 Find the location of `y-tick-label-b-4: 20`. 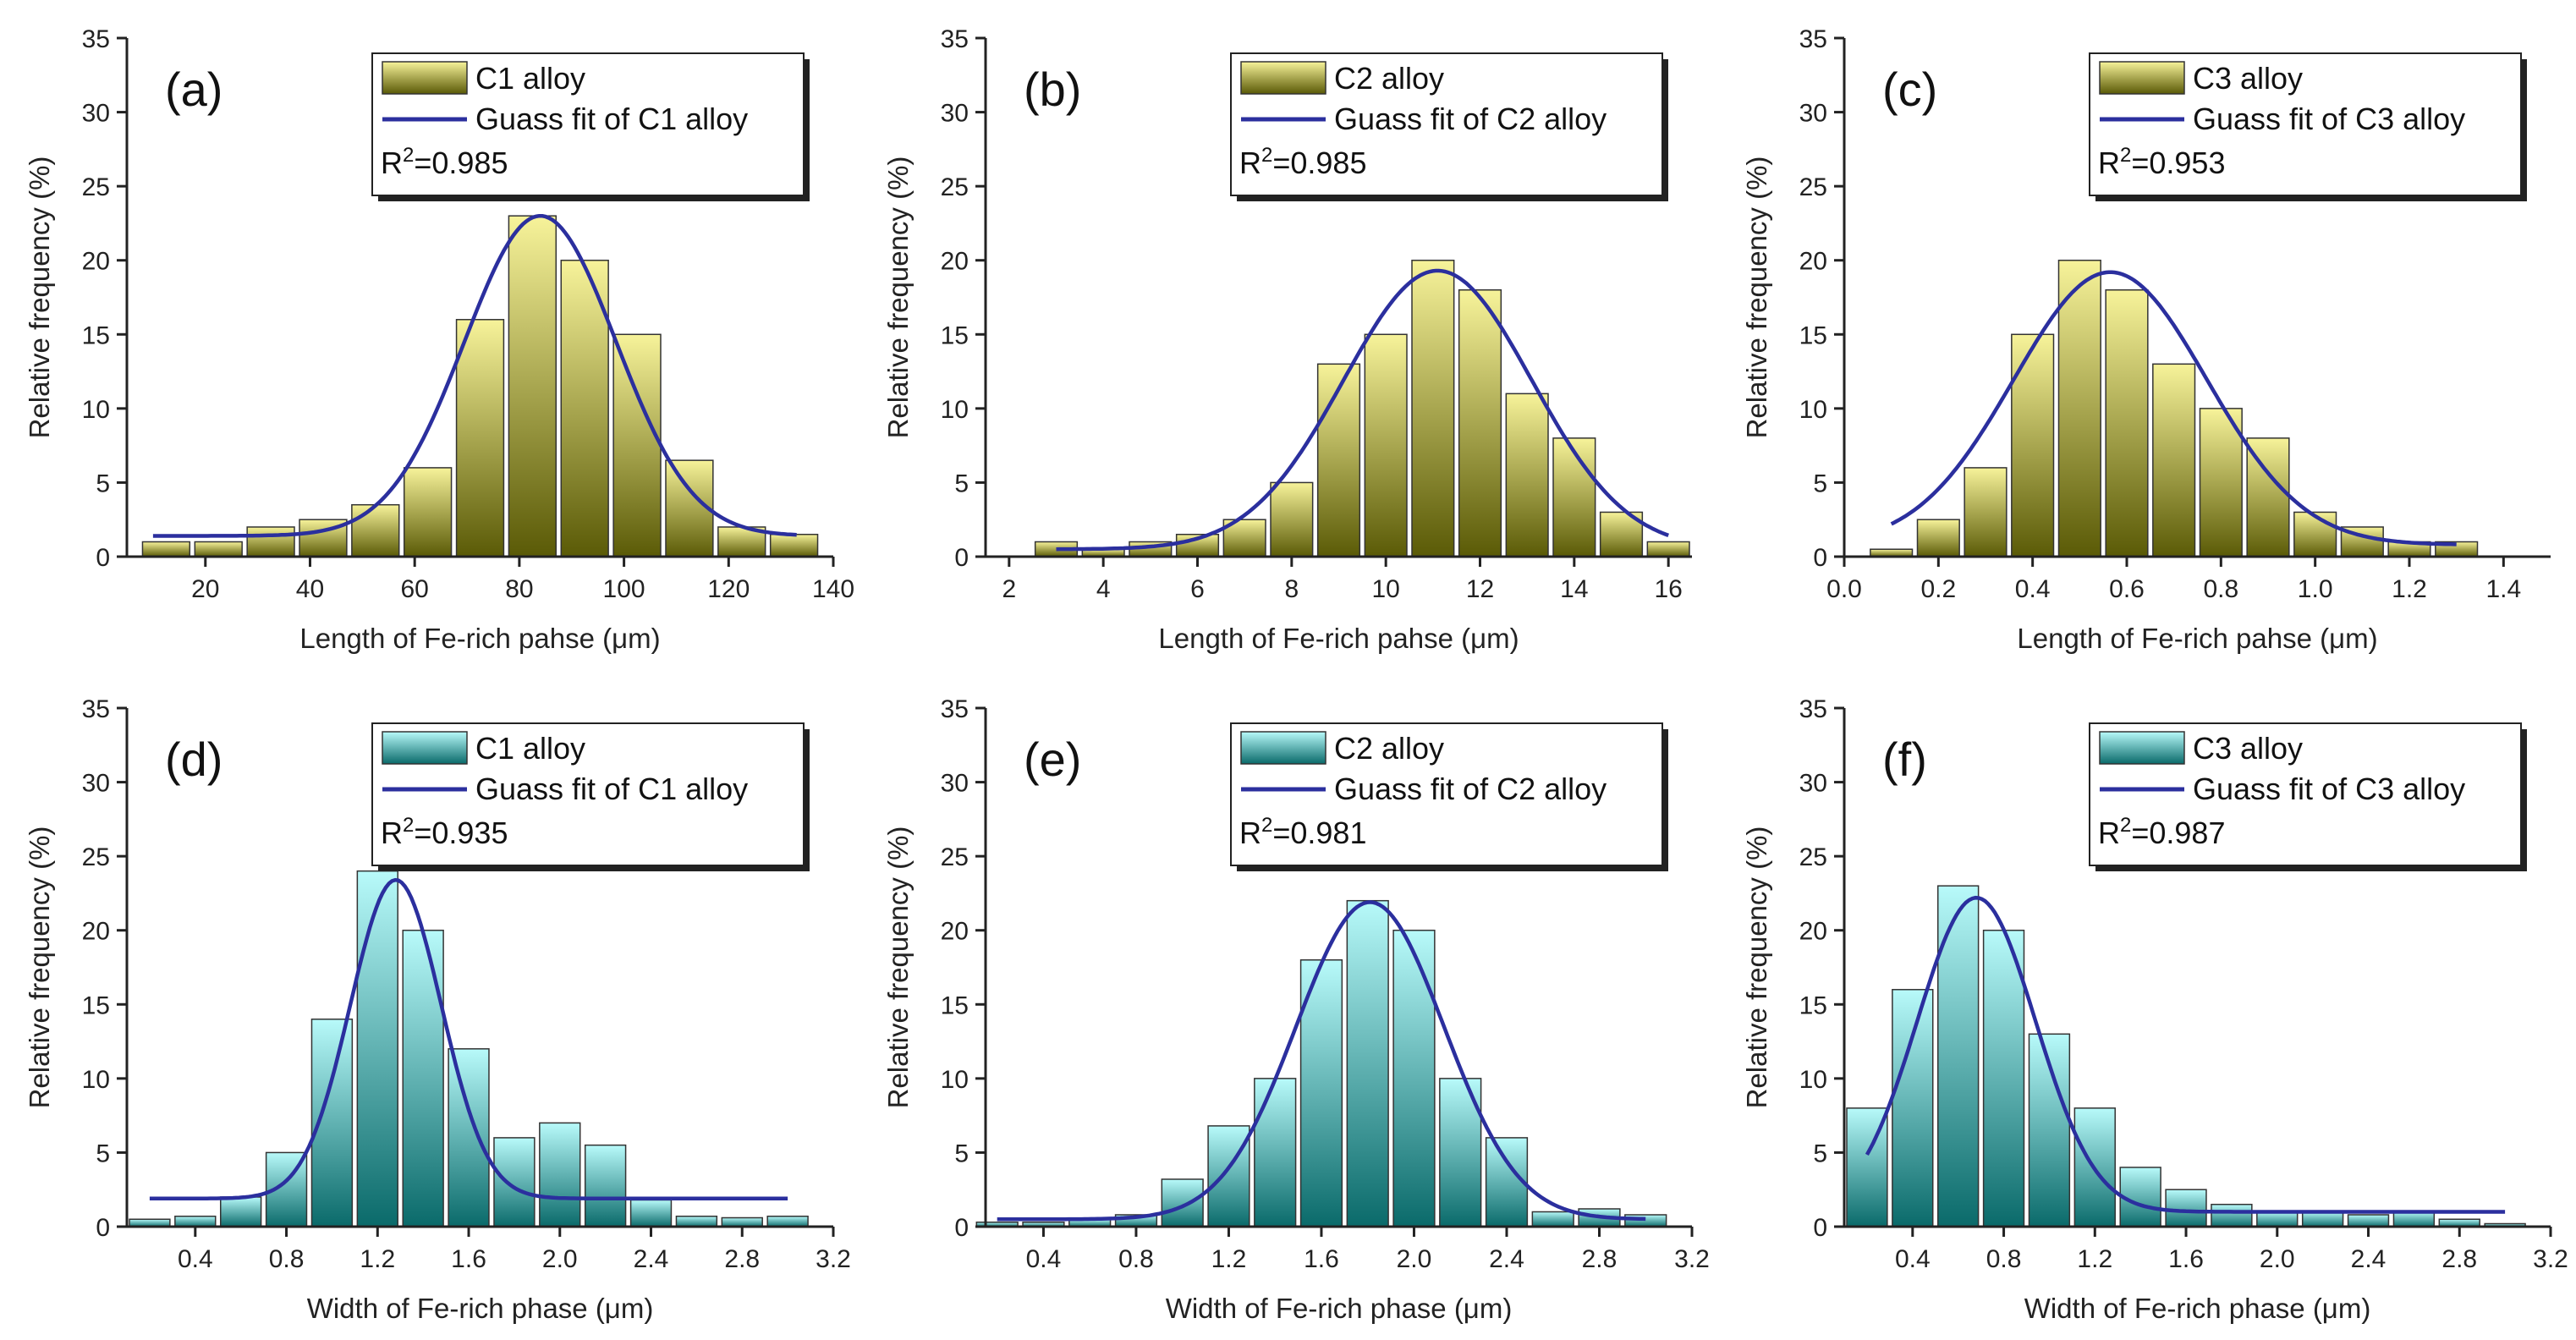

y-tick-label-b-4: 20 is located at coordinates (955, 262).